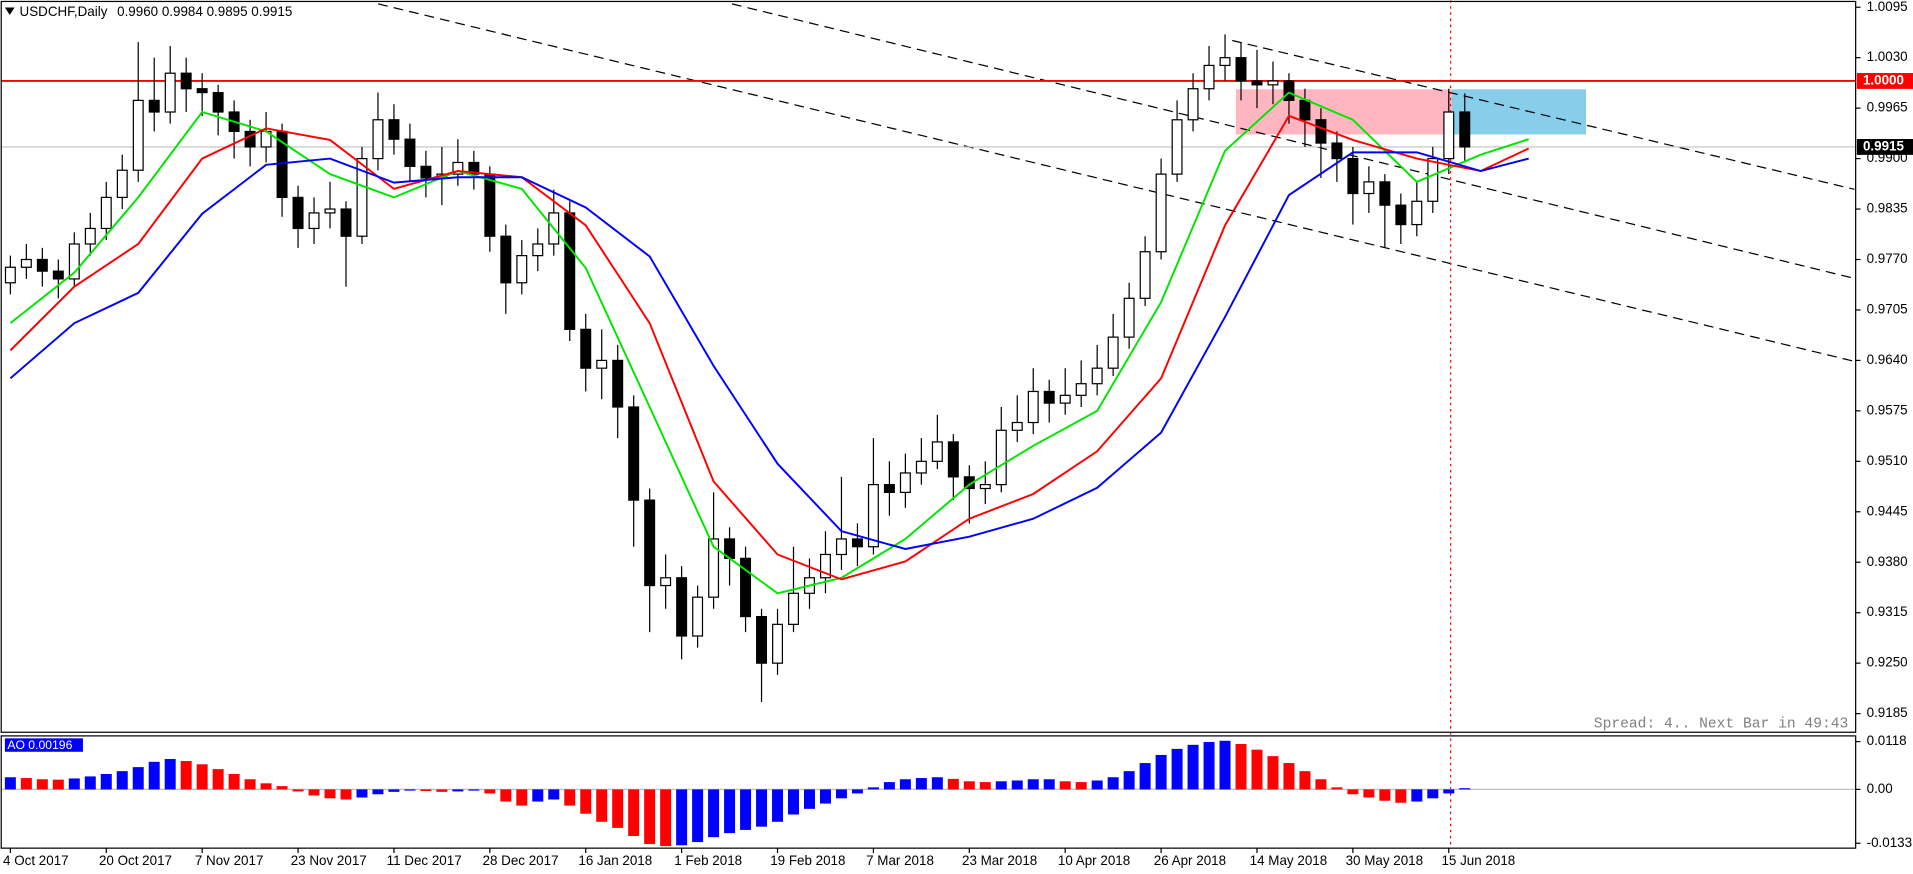 This screenshot has height=874, width=1913. What do you see at coordinates (1289, 860) in the screenshot?
I see `x-tick-label: 14 May 2018` at bounding box center [1289, 860].